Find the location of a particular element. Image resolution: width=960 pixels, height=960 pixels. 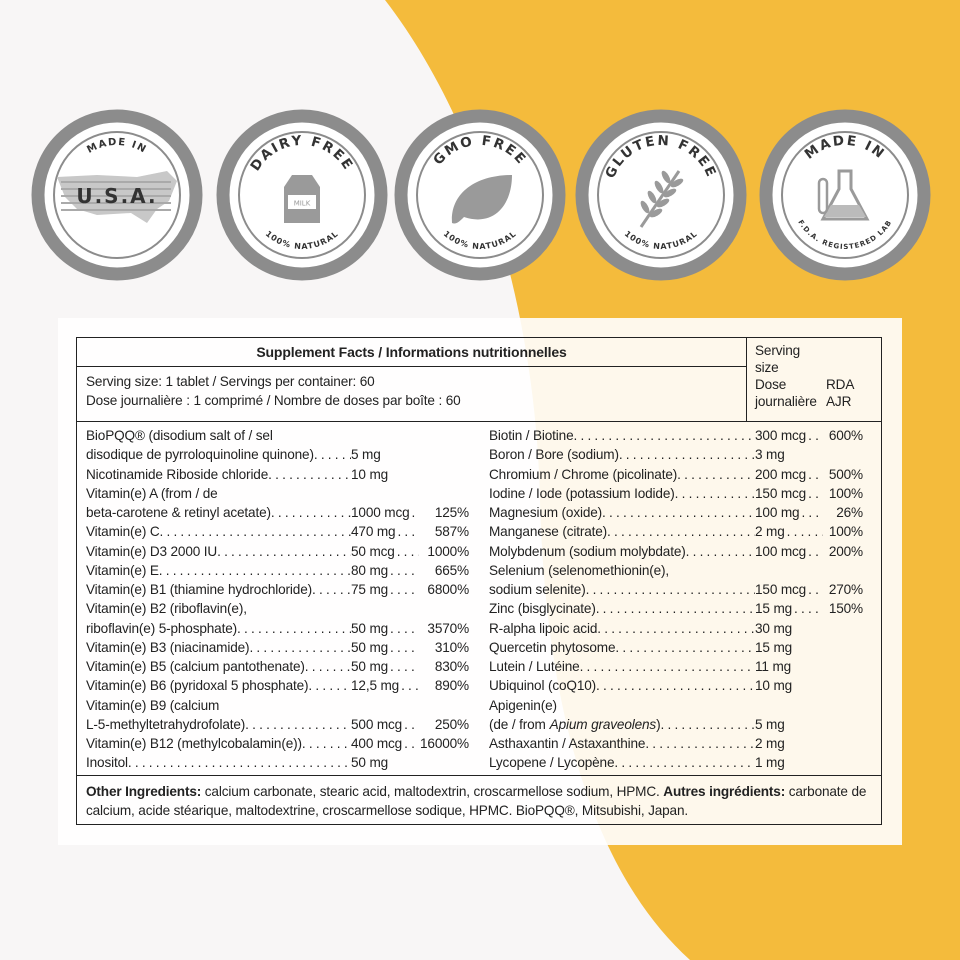

amount: 11 mg is located at coordinates (773, 666).